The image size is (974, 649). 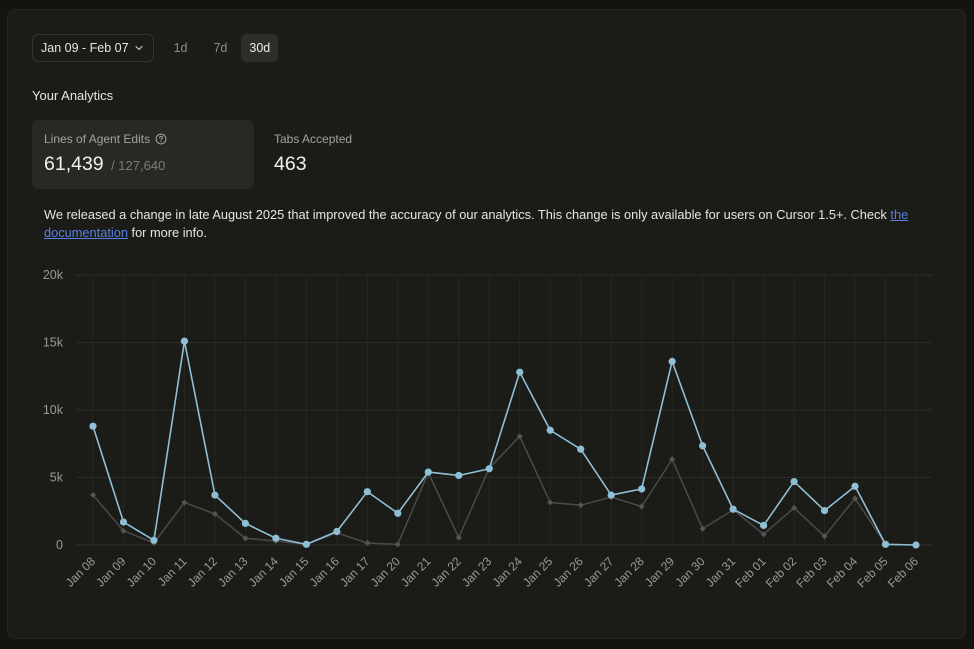 I want to click on x-tick-label: Jan 23, so click(x=477, y=572).